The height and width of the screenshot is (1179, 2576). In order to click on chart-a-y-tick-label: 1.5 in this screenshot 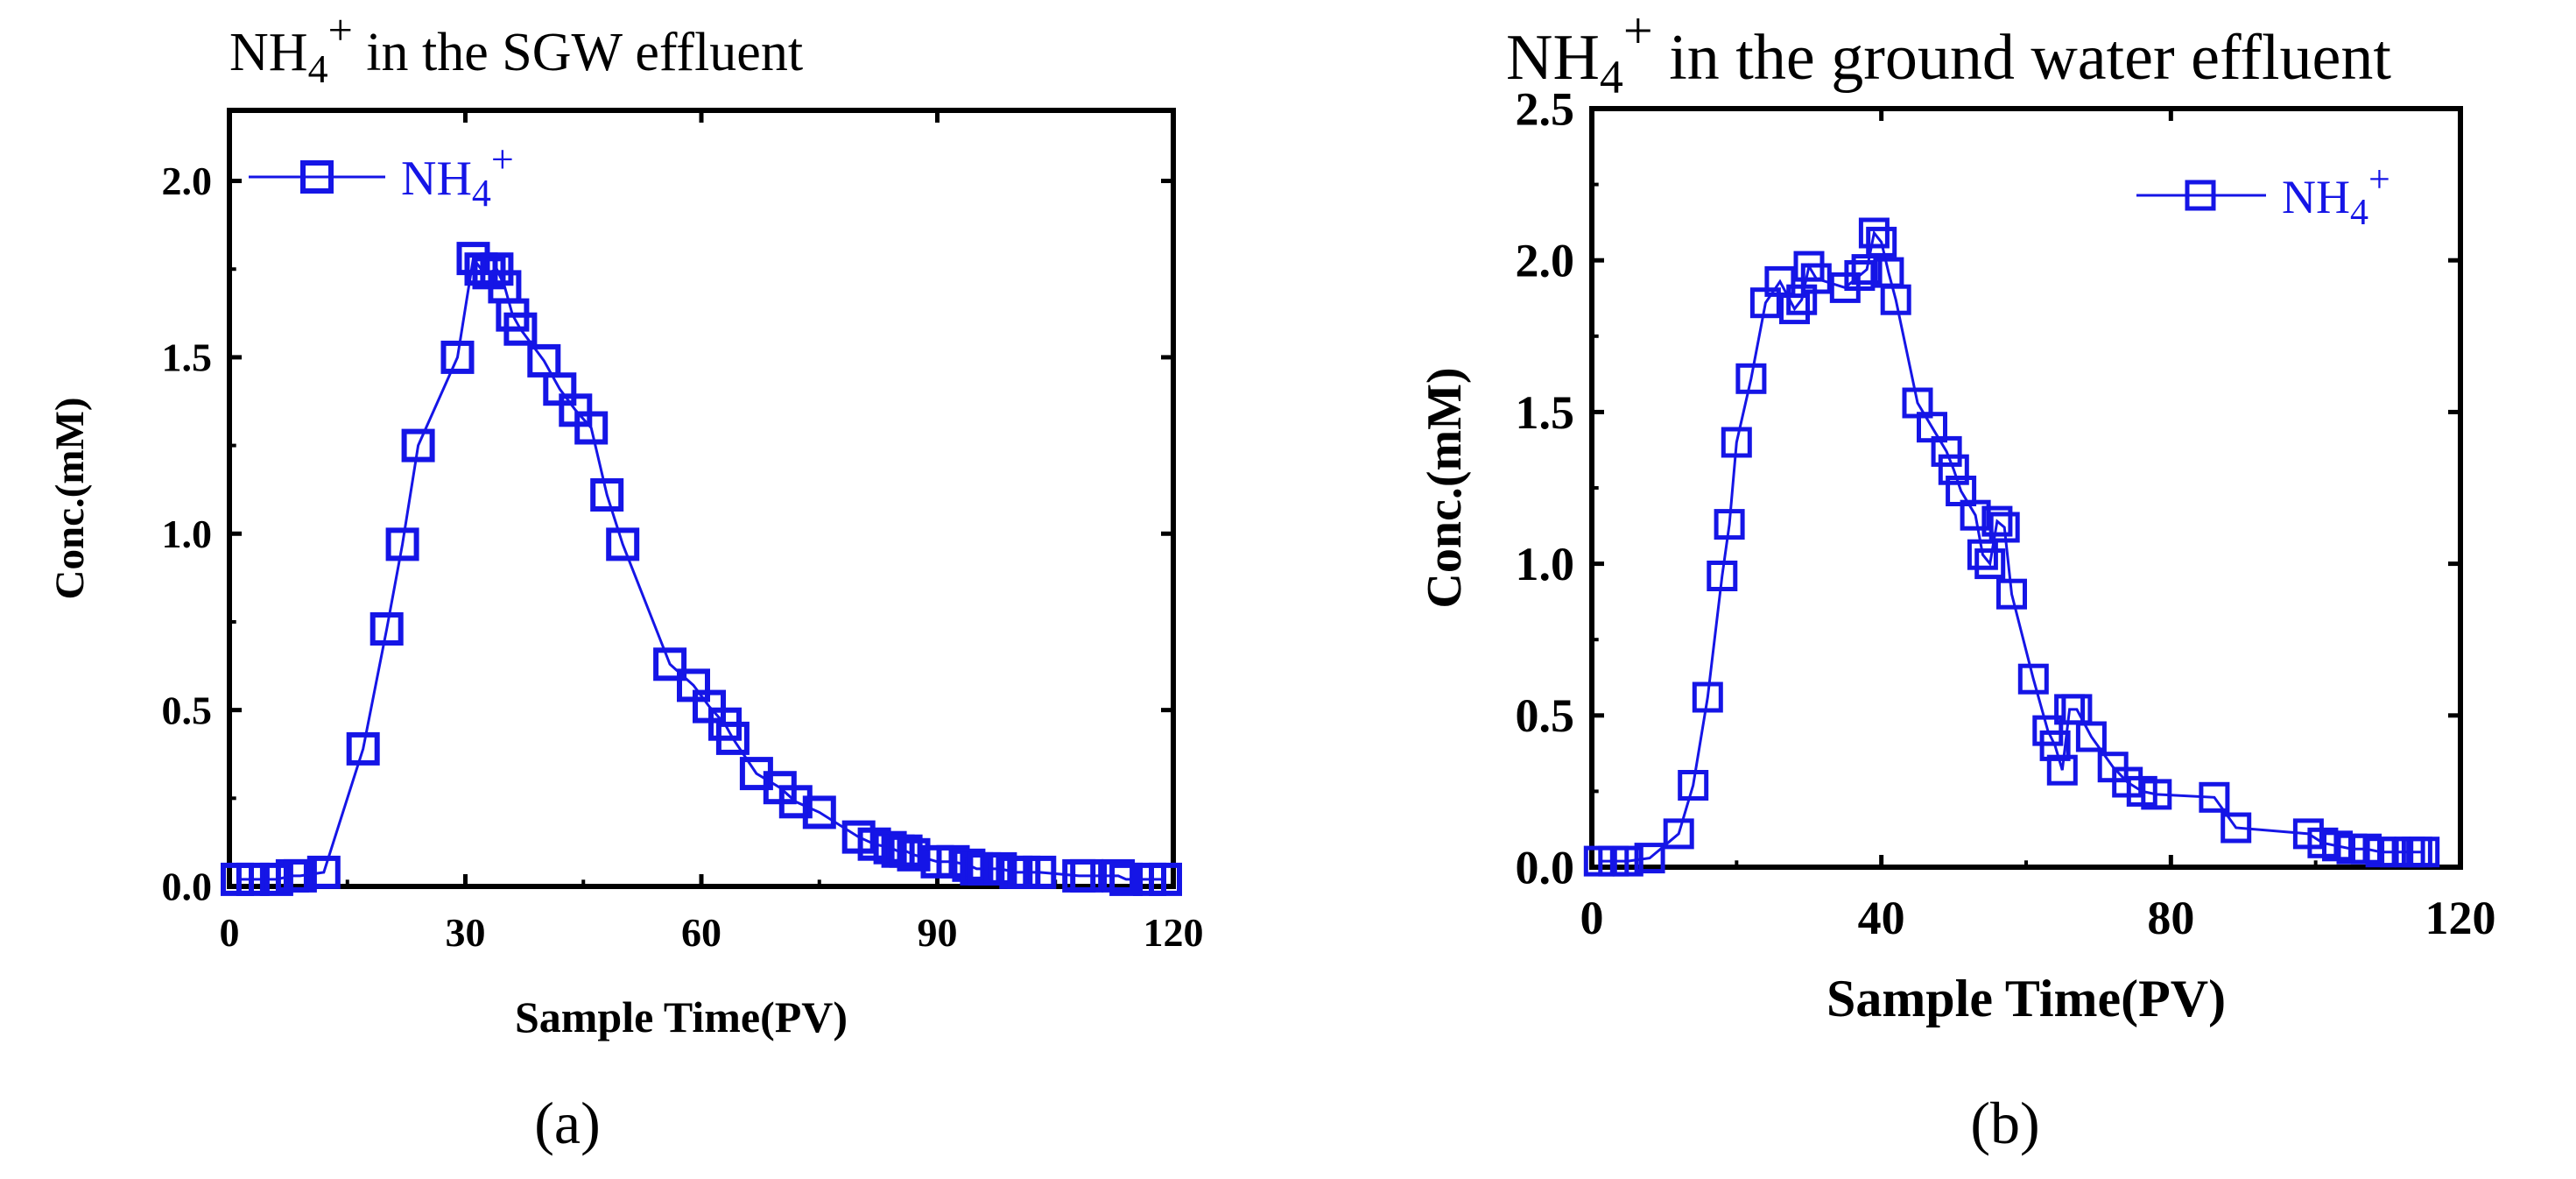, I will do `click(187, 358)`.